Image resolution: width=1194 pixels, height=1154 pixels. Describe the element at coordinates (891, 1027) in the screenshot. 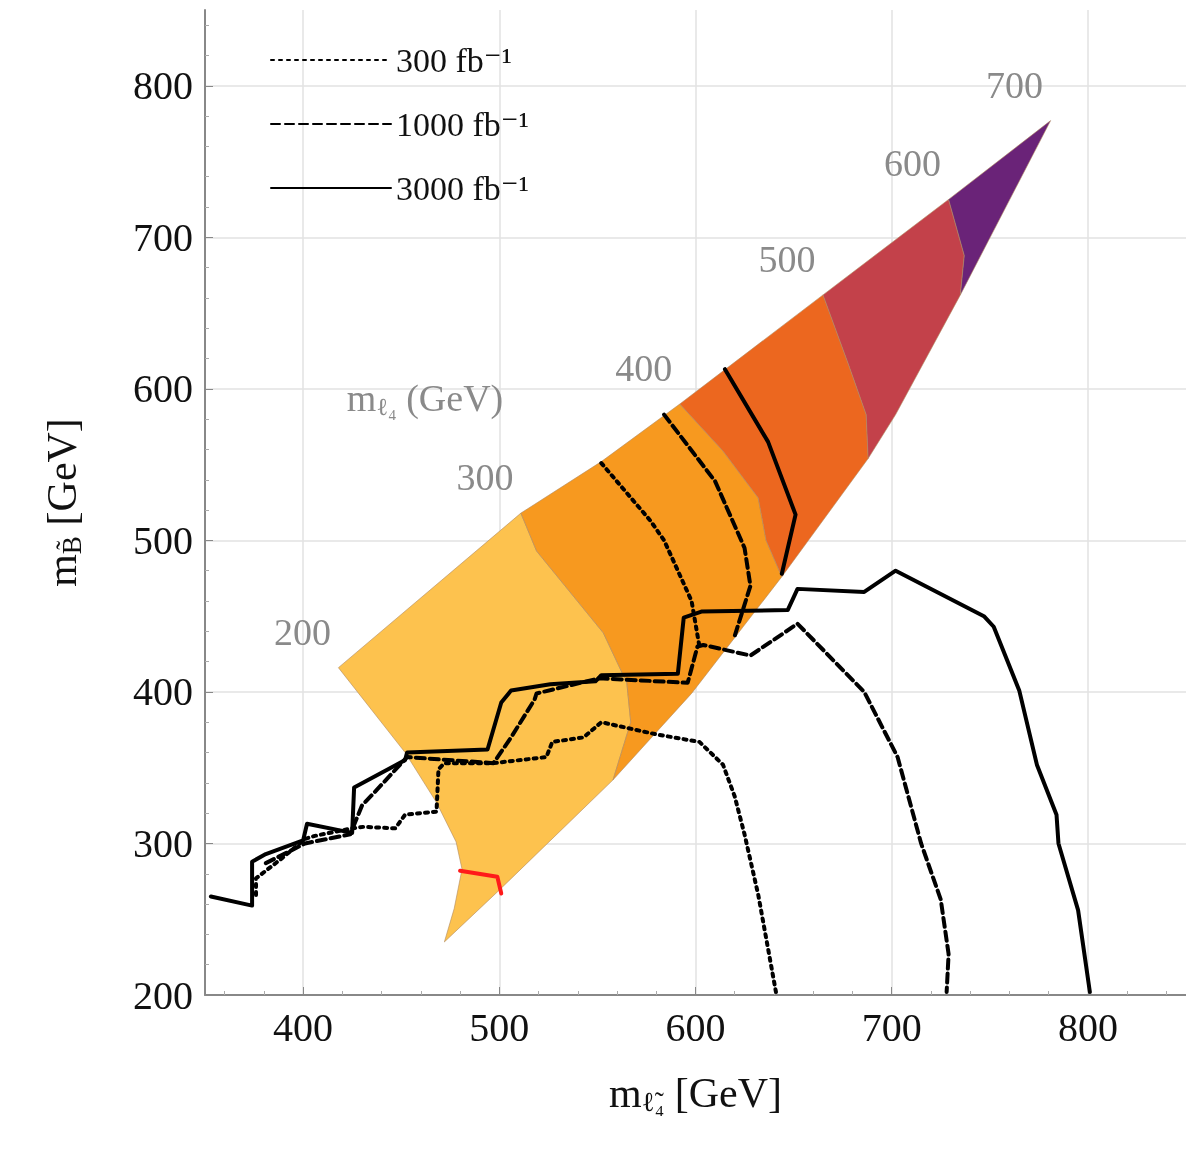

I see `x-tick-label: 700` at that location.